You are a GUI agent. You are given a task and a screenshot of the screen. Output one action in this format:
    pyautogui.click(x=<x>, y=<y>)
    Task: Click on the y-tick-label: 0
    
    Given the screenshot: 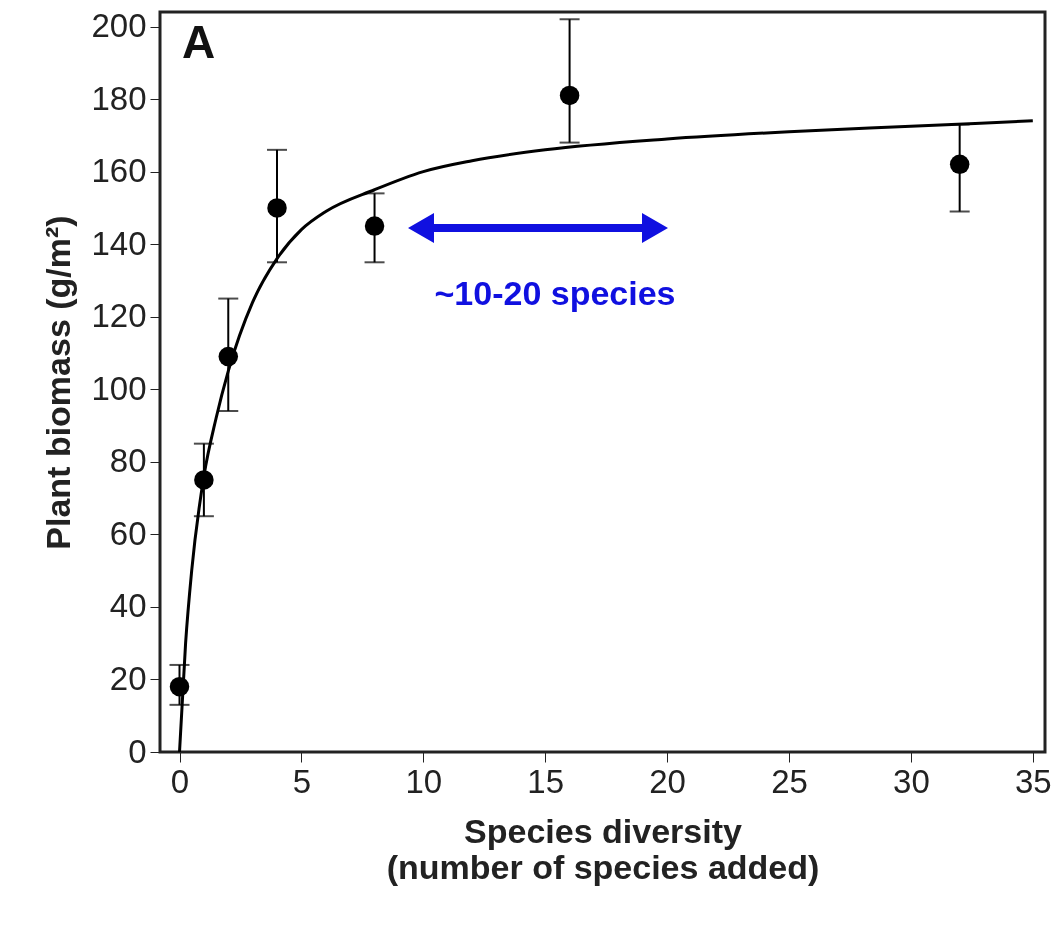 What is the action you would take?
    pyautogui.click(x=137, y=751)
    